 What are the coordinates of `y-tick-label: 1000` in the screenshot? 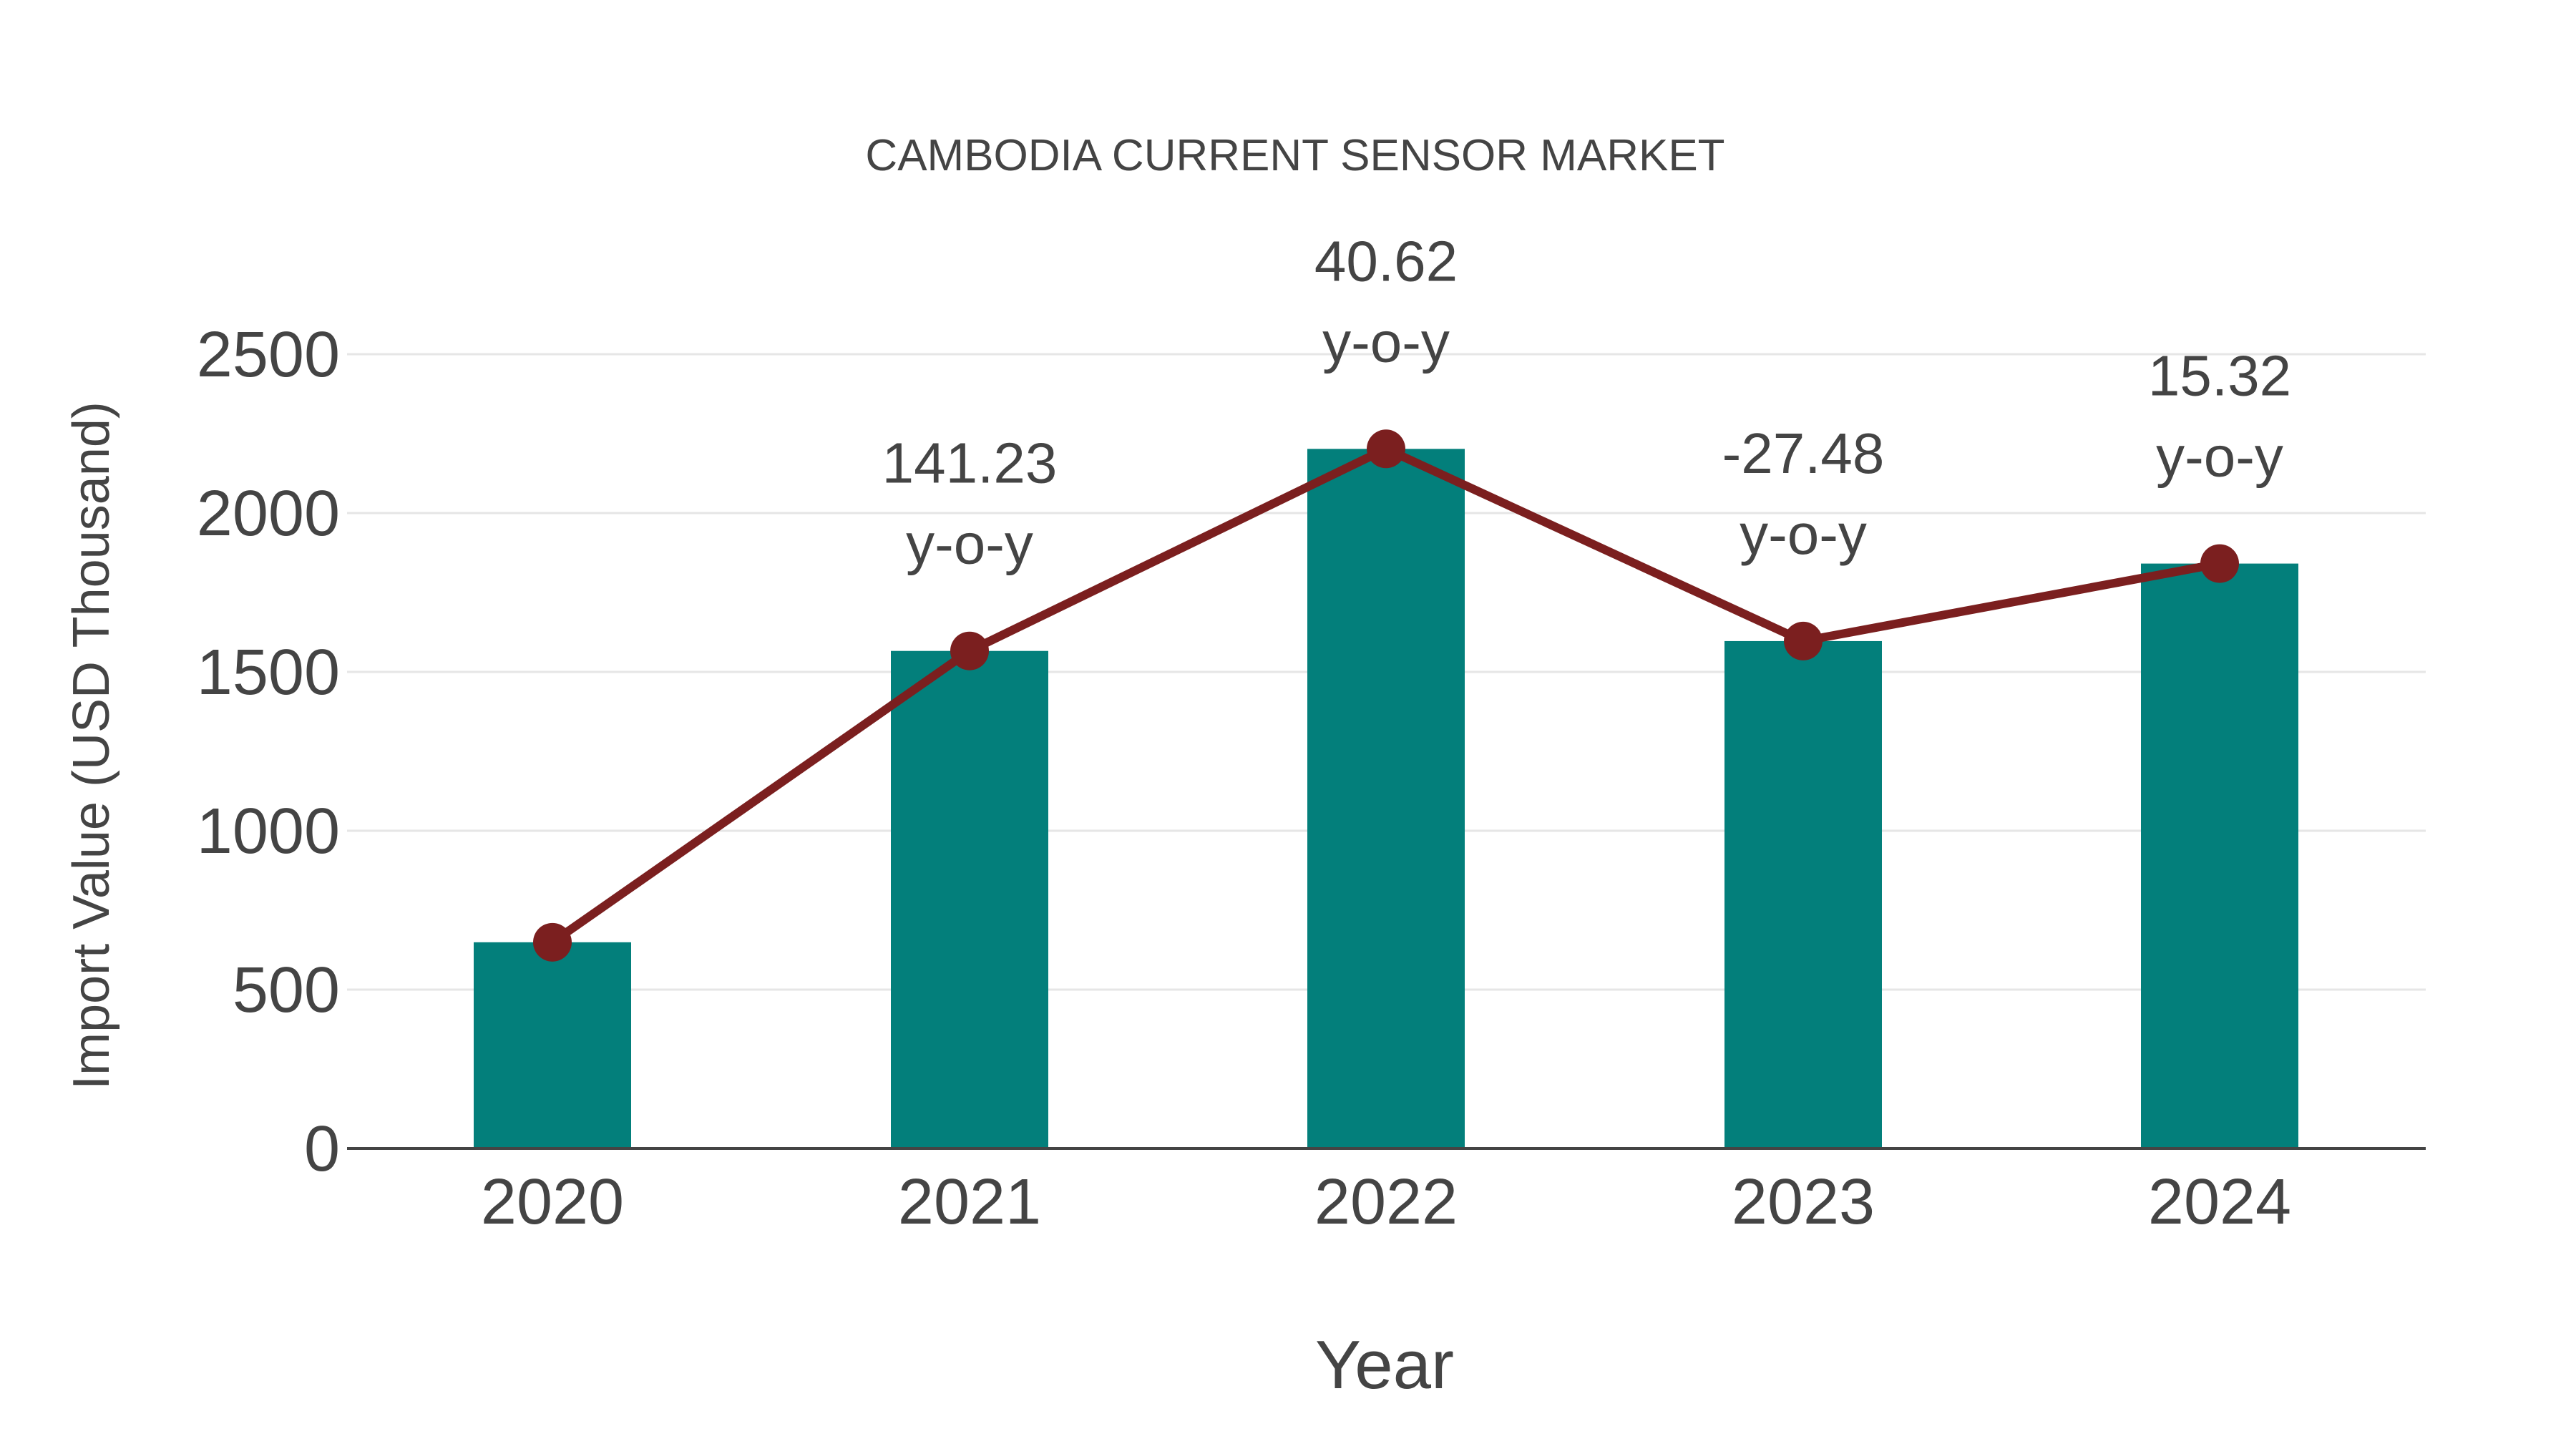 It's located at (268, 831).